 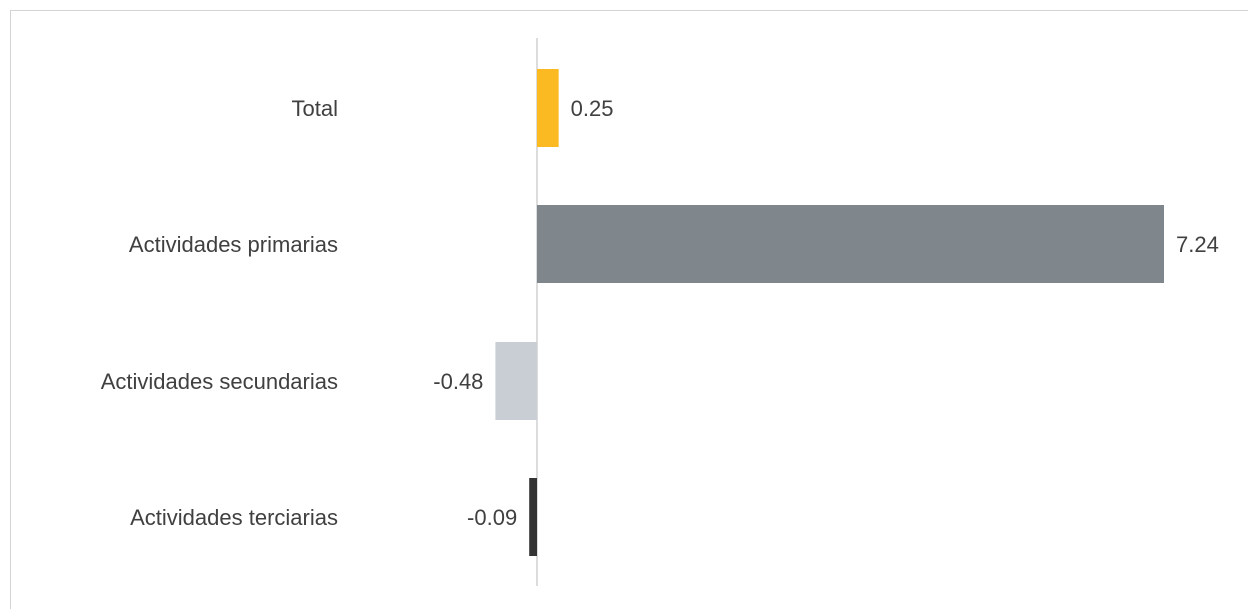 What do you see at coordinates (548, 108) in the screenshot?
I see `bar-total` at bounding box center [548, 108].